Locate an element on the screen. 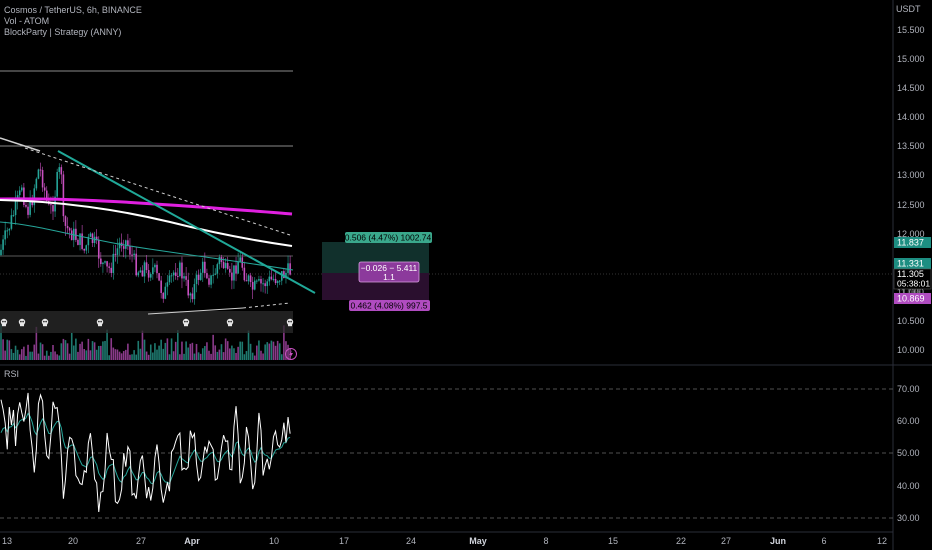 The height and width of the screenshot is (550, 932). strategy-legend: BlockParty | Strategy (ANNY) is located at coordinates (63, 32).